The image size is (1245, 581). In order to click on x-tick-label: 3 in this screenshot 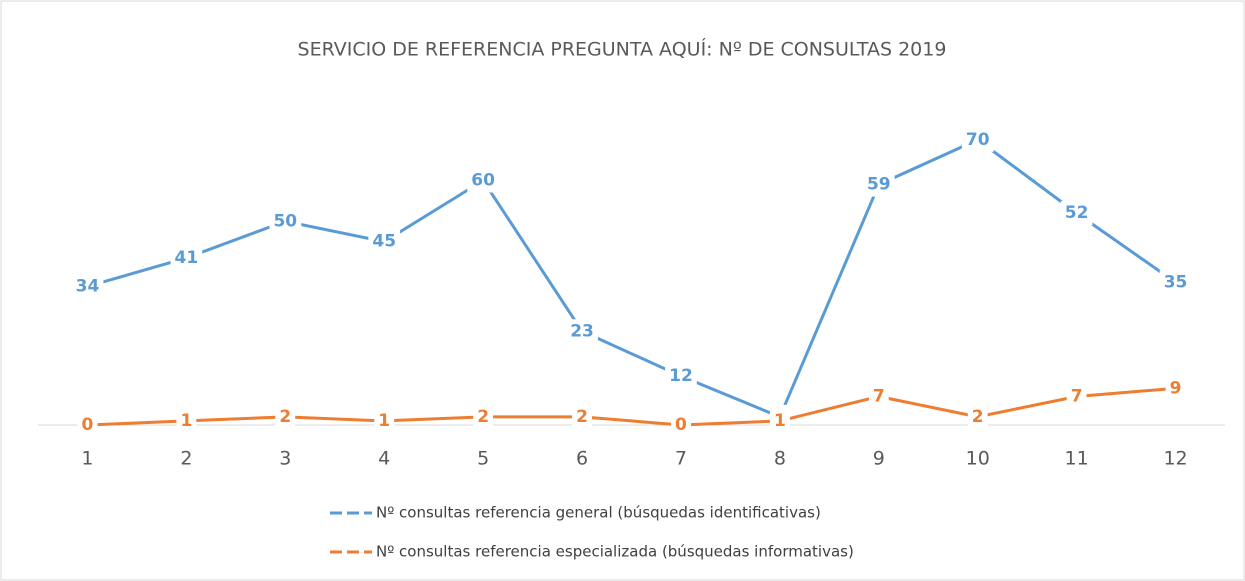, I will do `click(285, 459)`.